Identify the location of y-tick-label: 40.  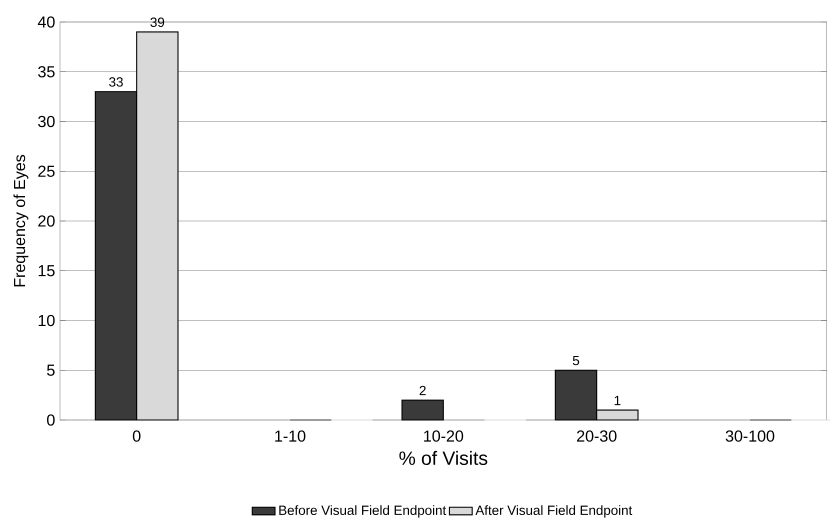
(46, 22).